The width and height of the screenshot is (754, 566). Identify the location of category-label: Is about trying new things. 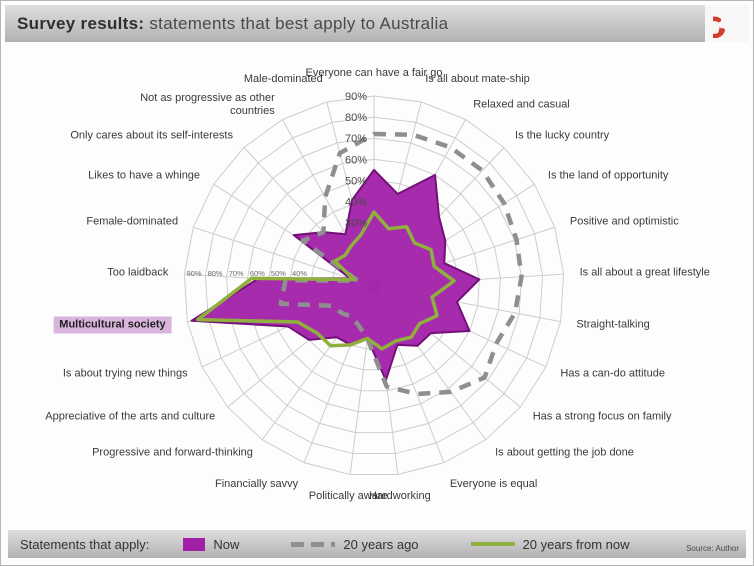
(125, 373).